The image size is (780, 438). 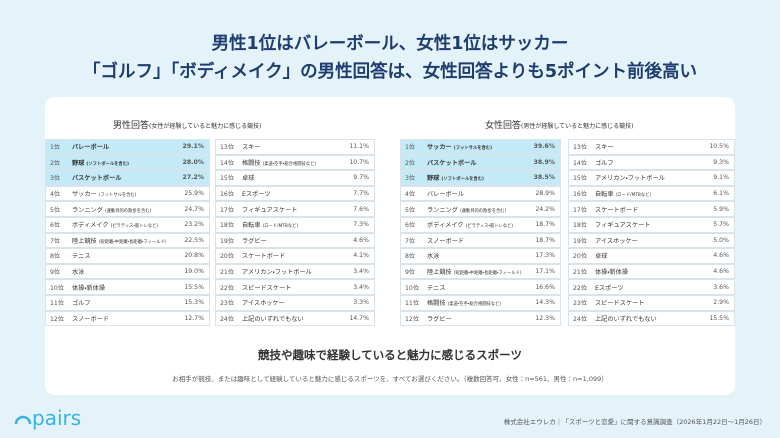 What do you see at coordinates (473, 149) in the screenshot?
I see `sport-note: (フットサルを含む)` at bounding box center [473, 149].